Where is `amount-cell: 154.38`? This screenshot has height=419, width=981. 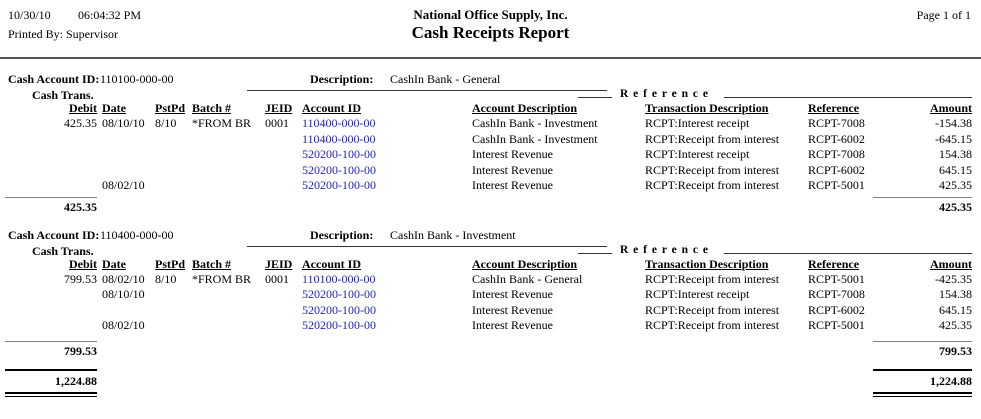
amount-cell: 154.38 is located at coordinates (955, 154).